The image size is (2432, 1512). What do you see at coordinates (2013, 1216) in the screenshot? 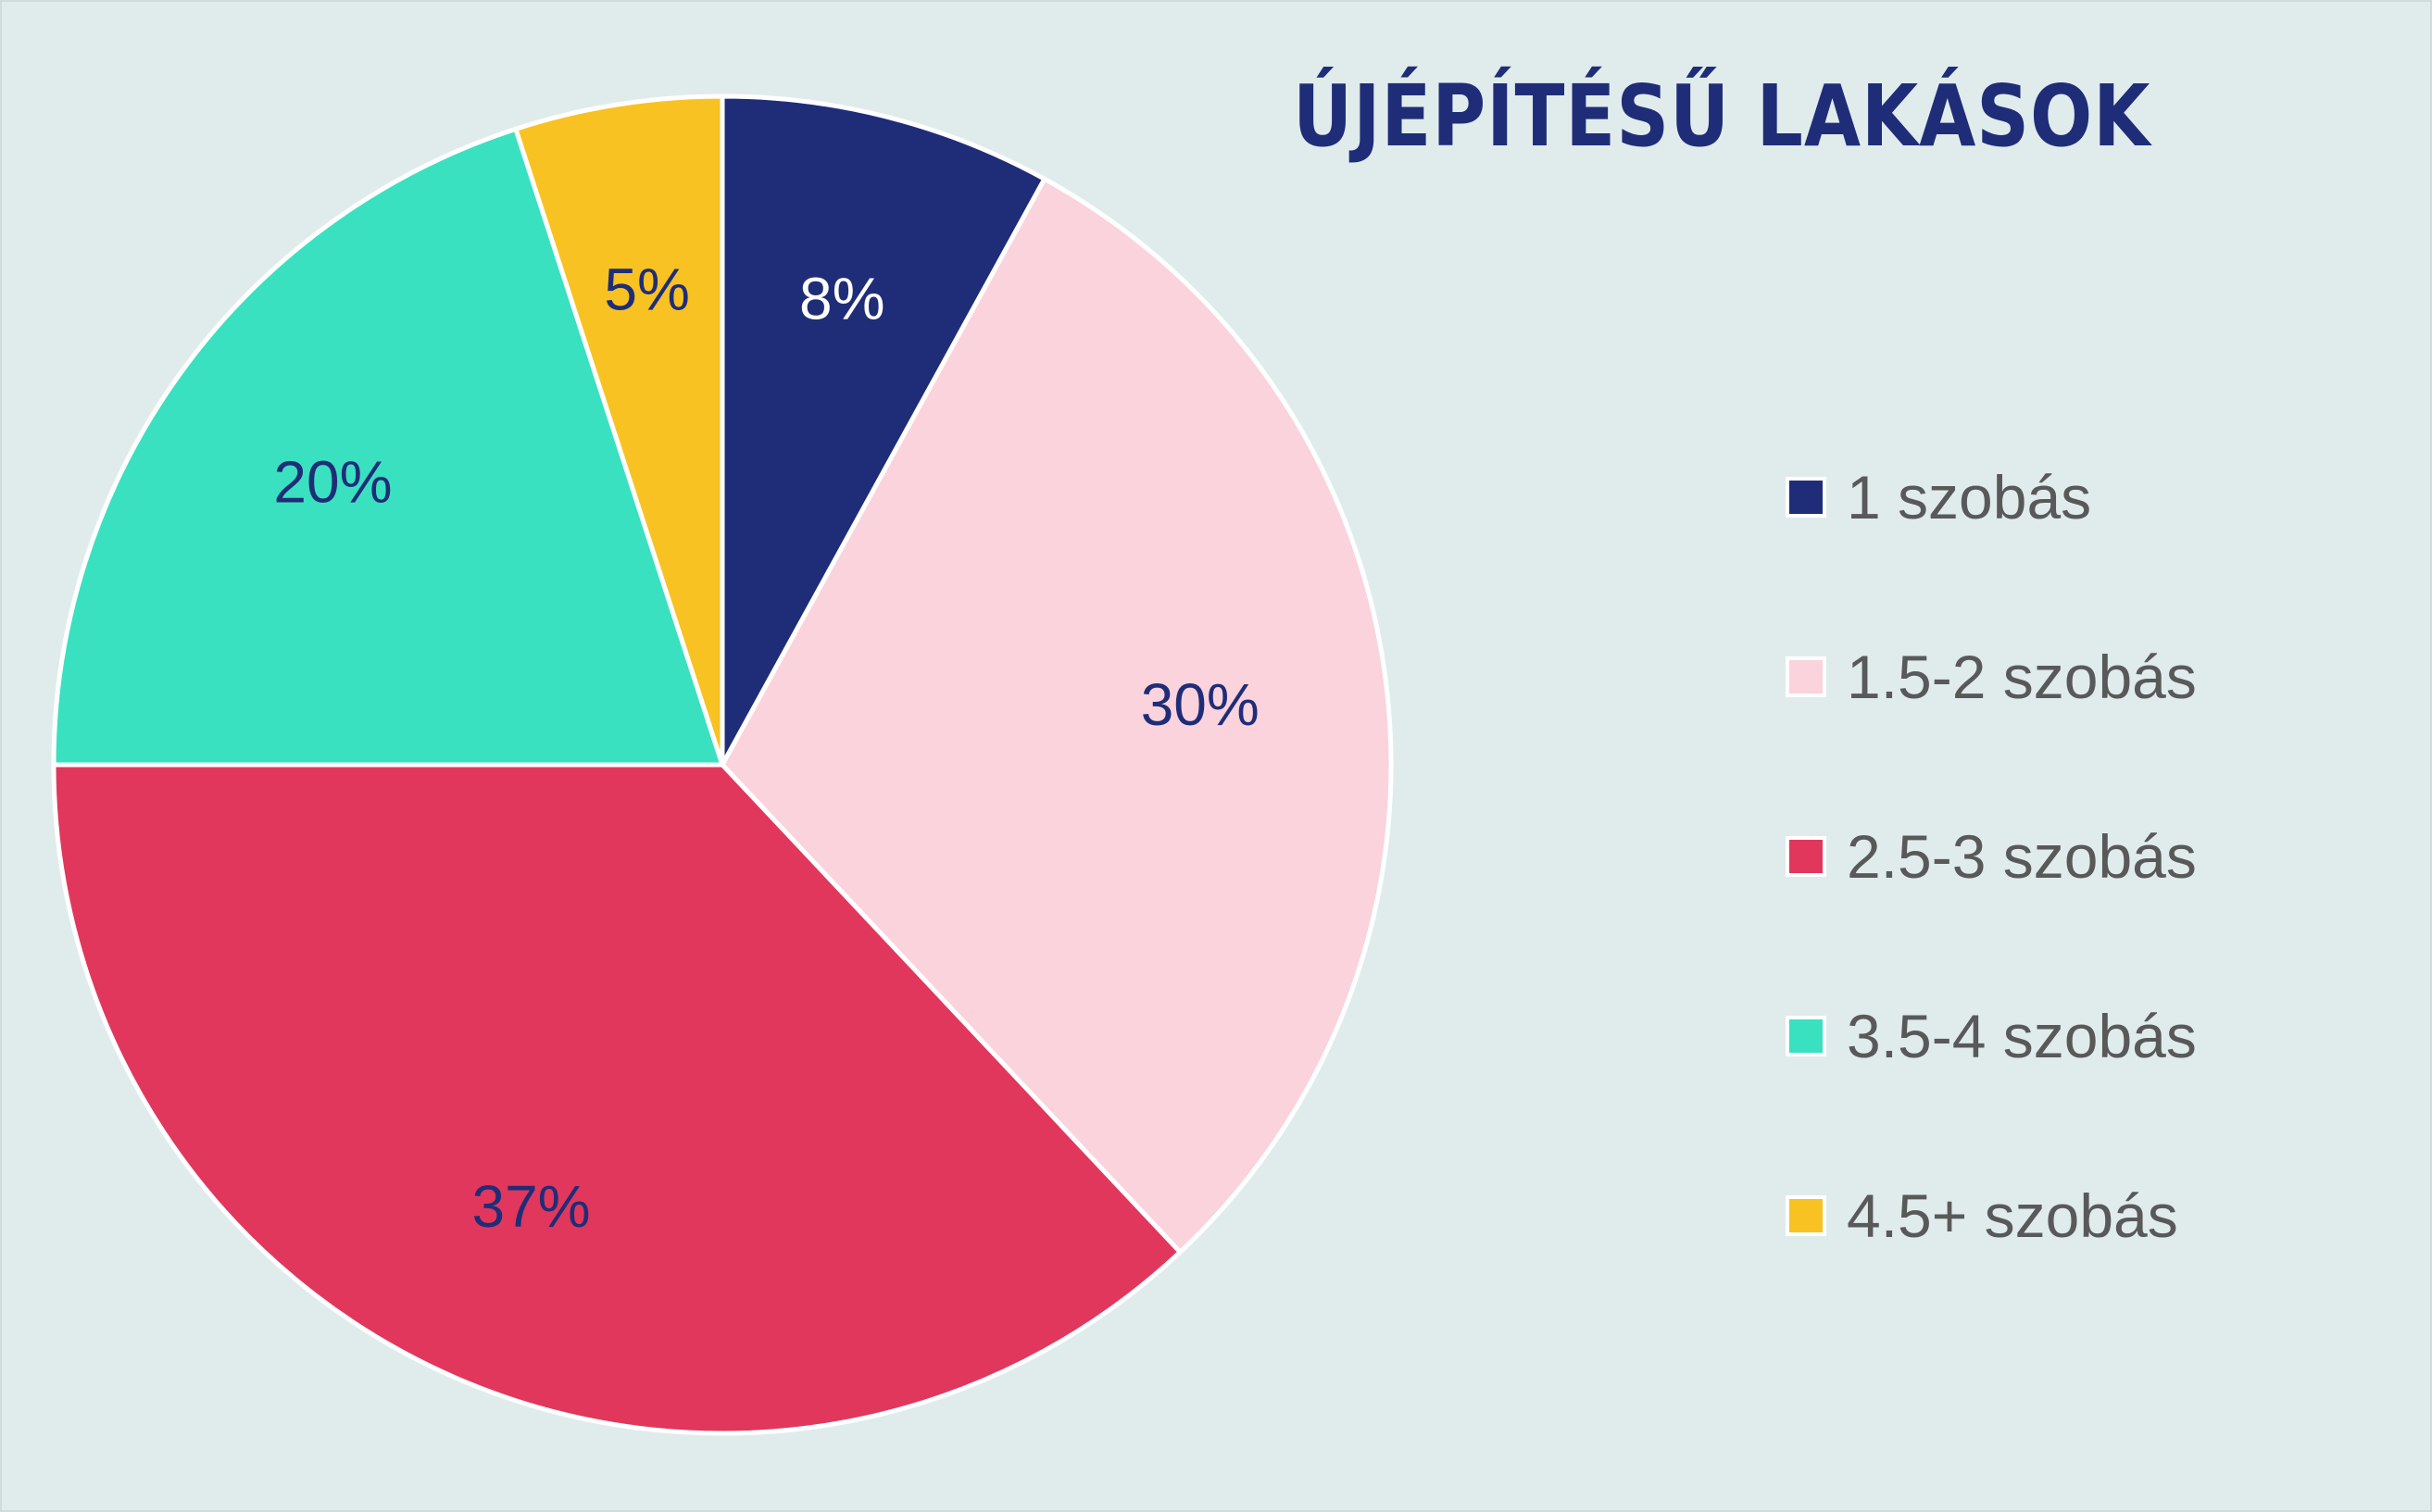
I see `legend-label: 4.5+ szobás` at bounding box center [2013, 1216].